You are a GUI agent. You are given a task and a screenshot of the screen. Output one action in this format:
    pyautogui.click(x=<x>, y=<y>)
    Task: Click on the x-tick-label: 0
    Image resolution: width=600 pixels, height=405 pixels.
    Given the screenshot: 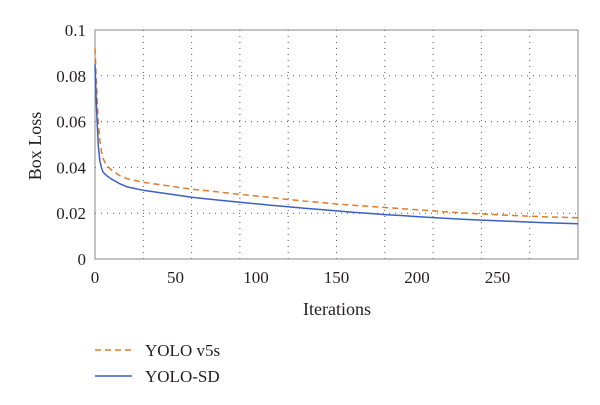 What is the action you would take?
    pyautogui.click(x=95, y=277)
    